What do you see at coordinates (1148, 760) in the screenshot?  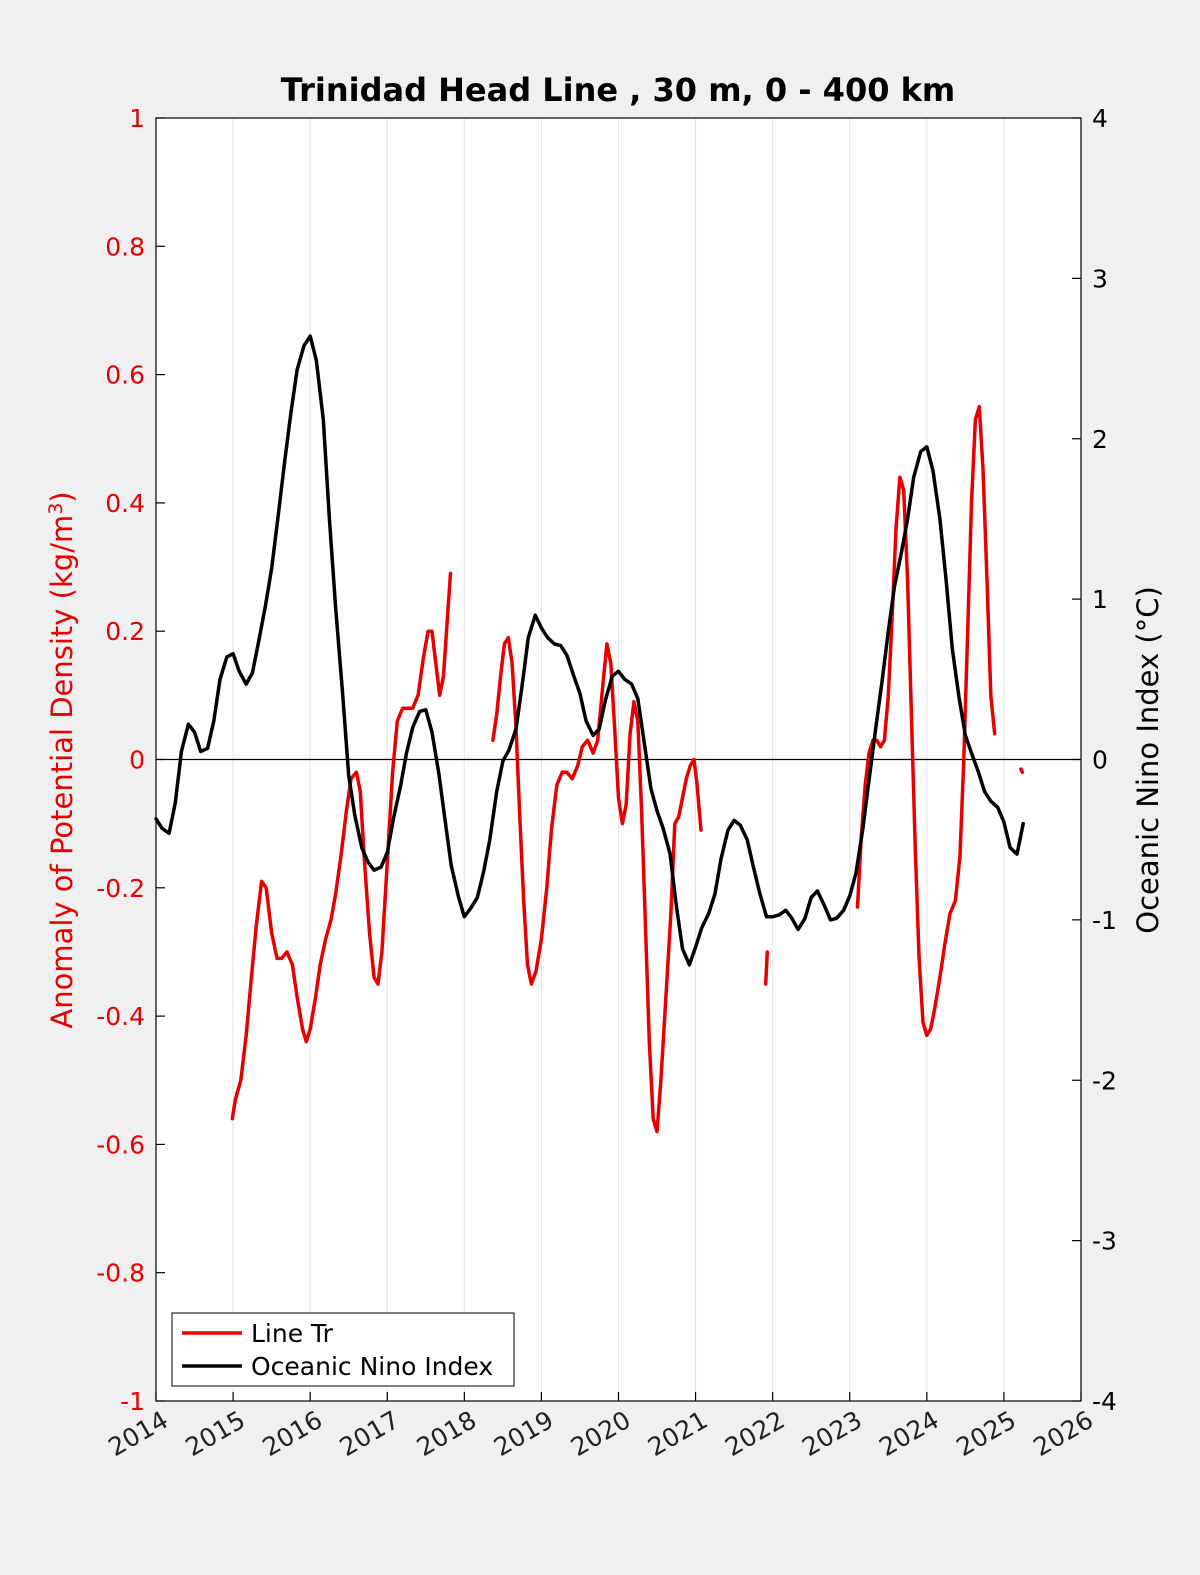 I see `y-axis-right-label: Oceanic Nino Index (°C)` at bounding box center [1148, 760].